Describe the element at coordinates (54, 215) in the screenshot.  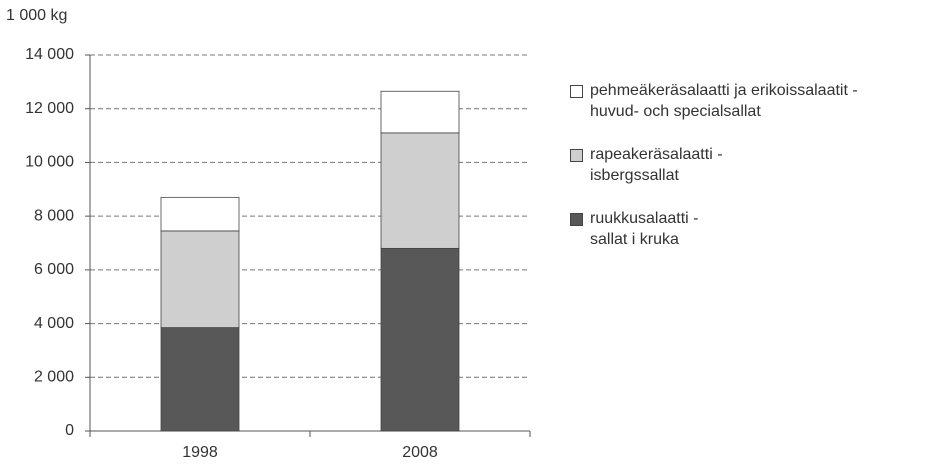
I see `y-tick-label: 8 000` at that location.